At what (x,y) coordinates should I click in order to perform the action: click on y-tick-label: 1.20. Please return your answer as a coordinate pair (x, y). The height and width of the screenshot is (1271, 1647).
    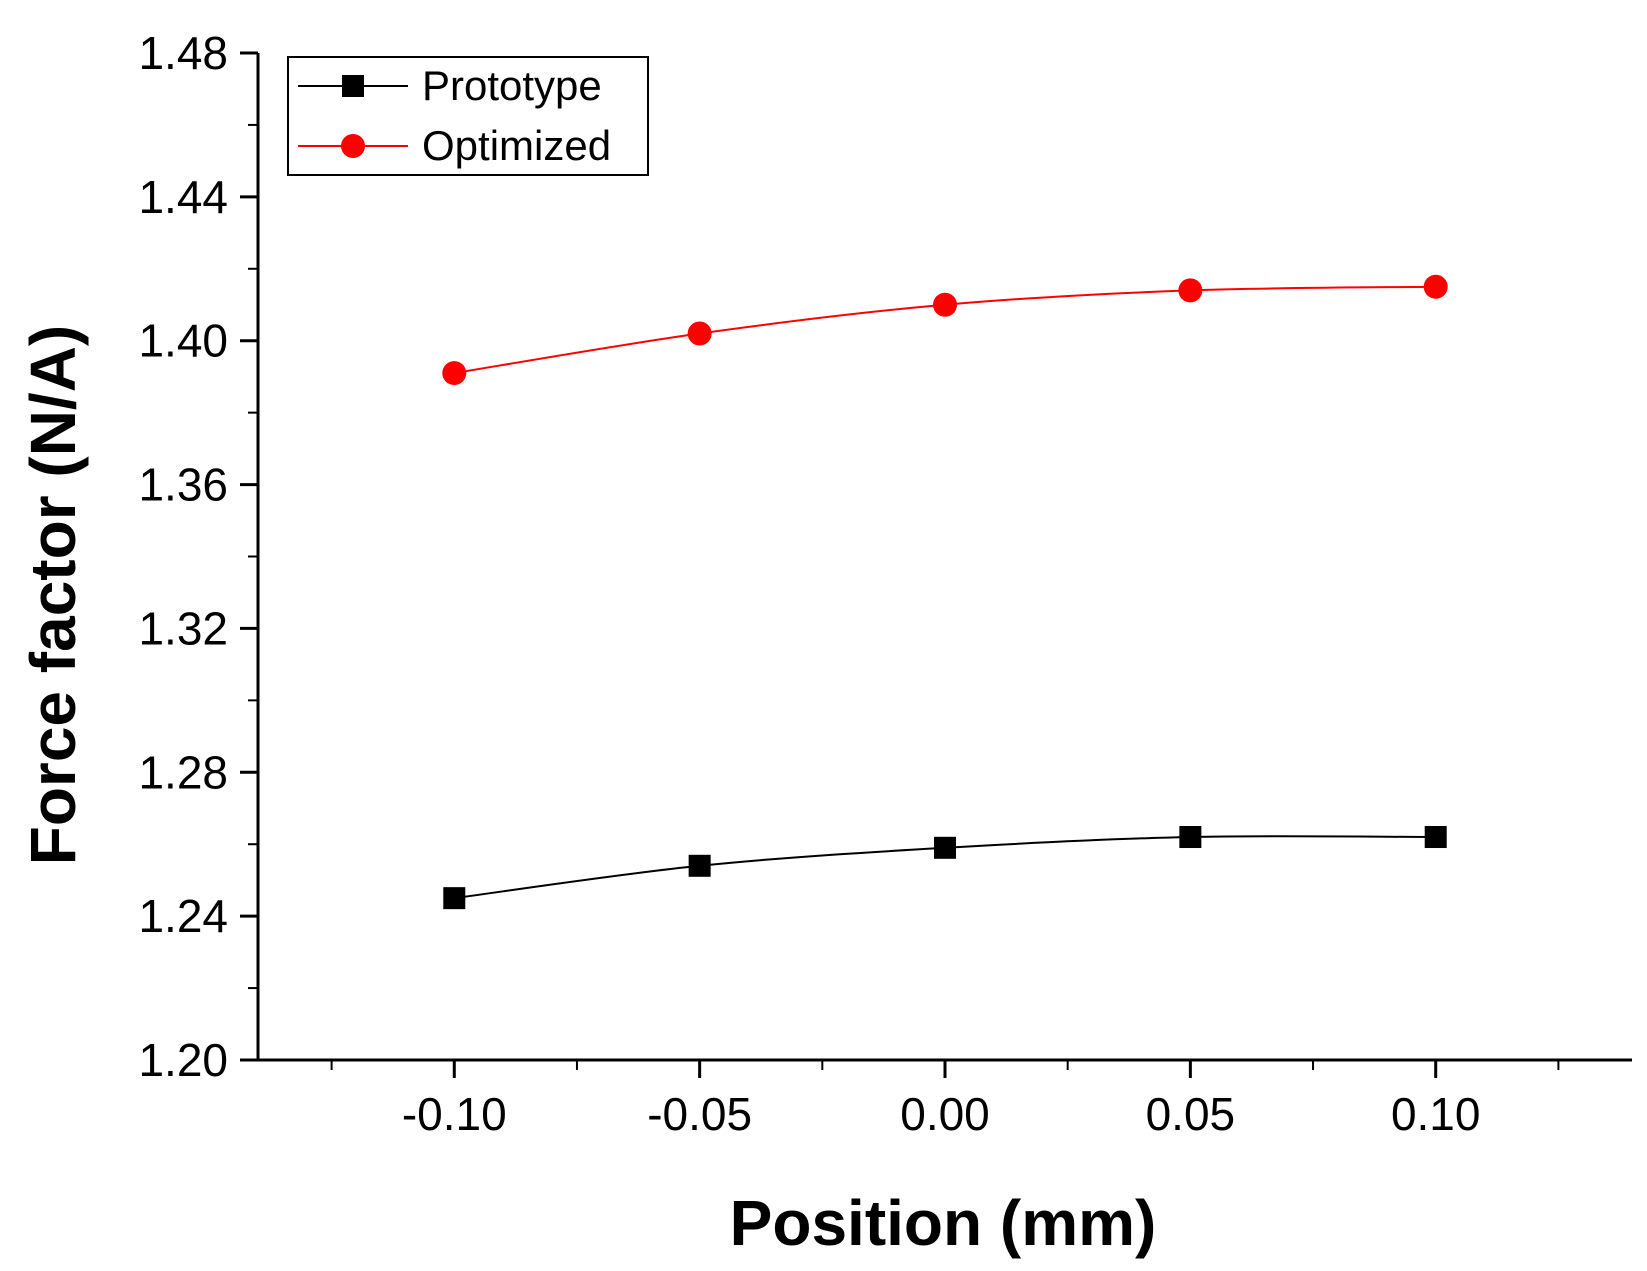
    Looking at the image, I should click on (183, 1060).